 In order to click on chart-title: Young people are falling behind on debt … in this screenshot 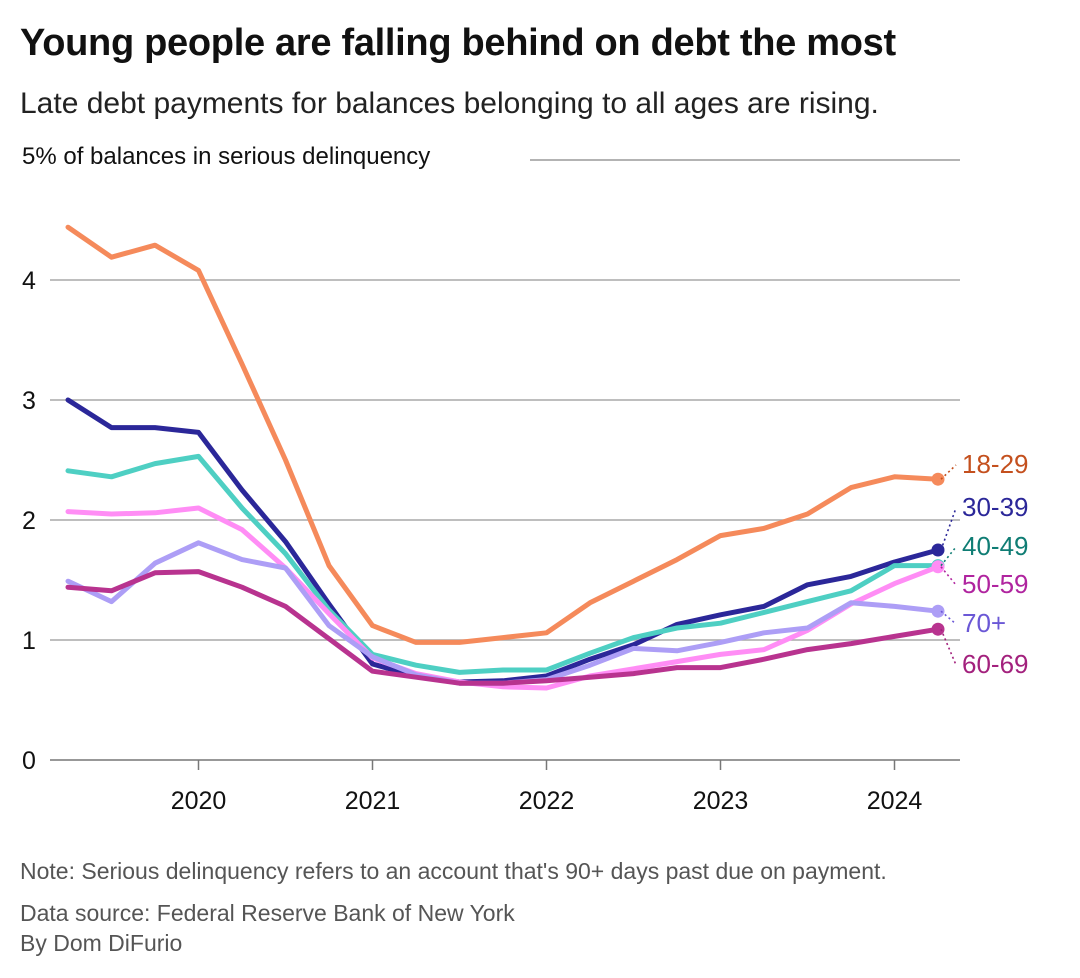, I will do `click(458, 43)`.